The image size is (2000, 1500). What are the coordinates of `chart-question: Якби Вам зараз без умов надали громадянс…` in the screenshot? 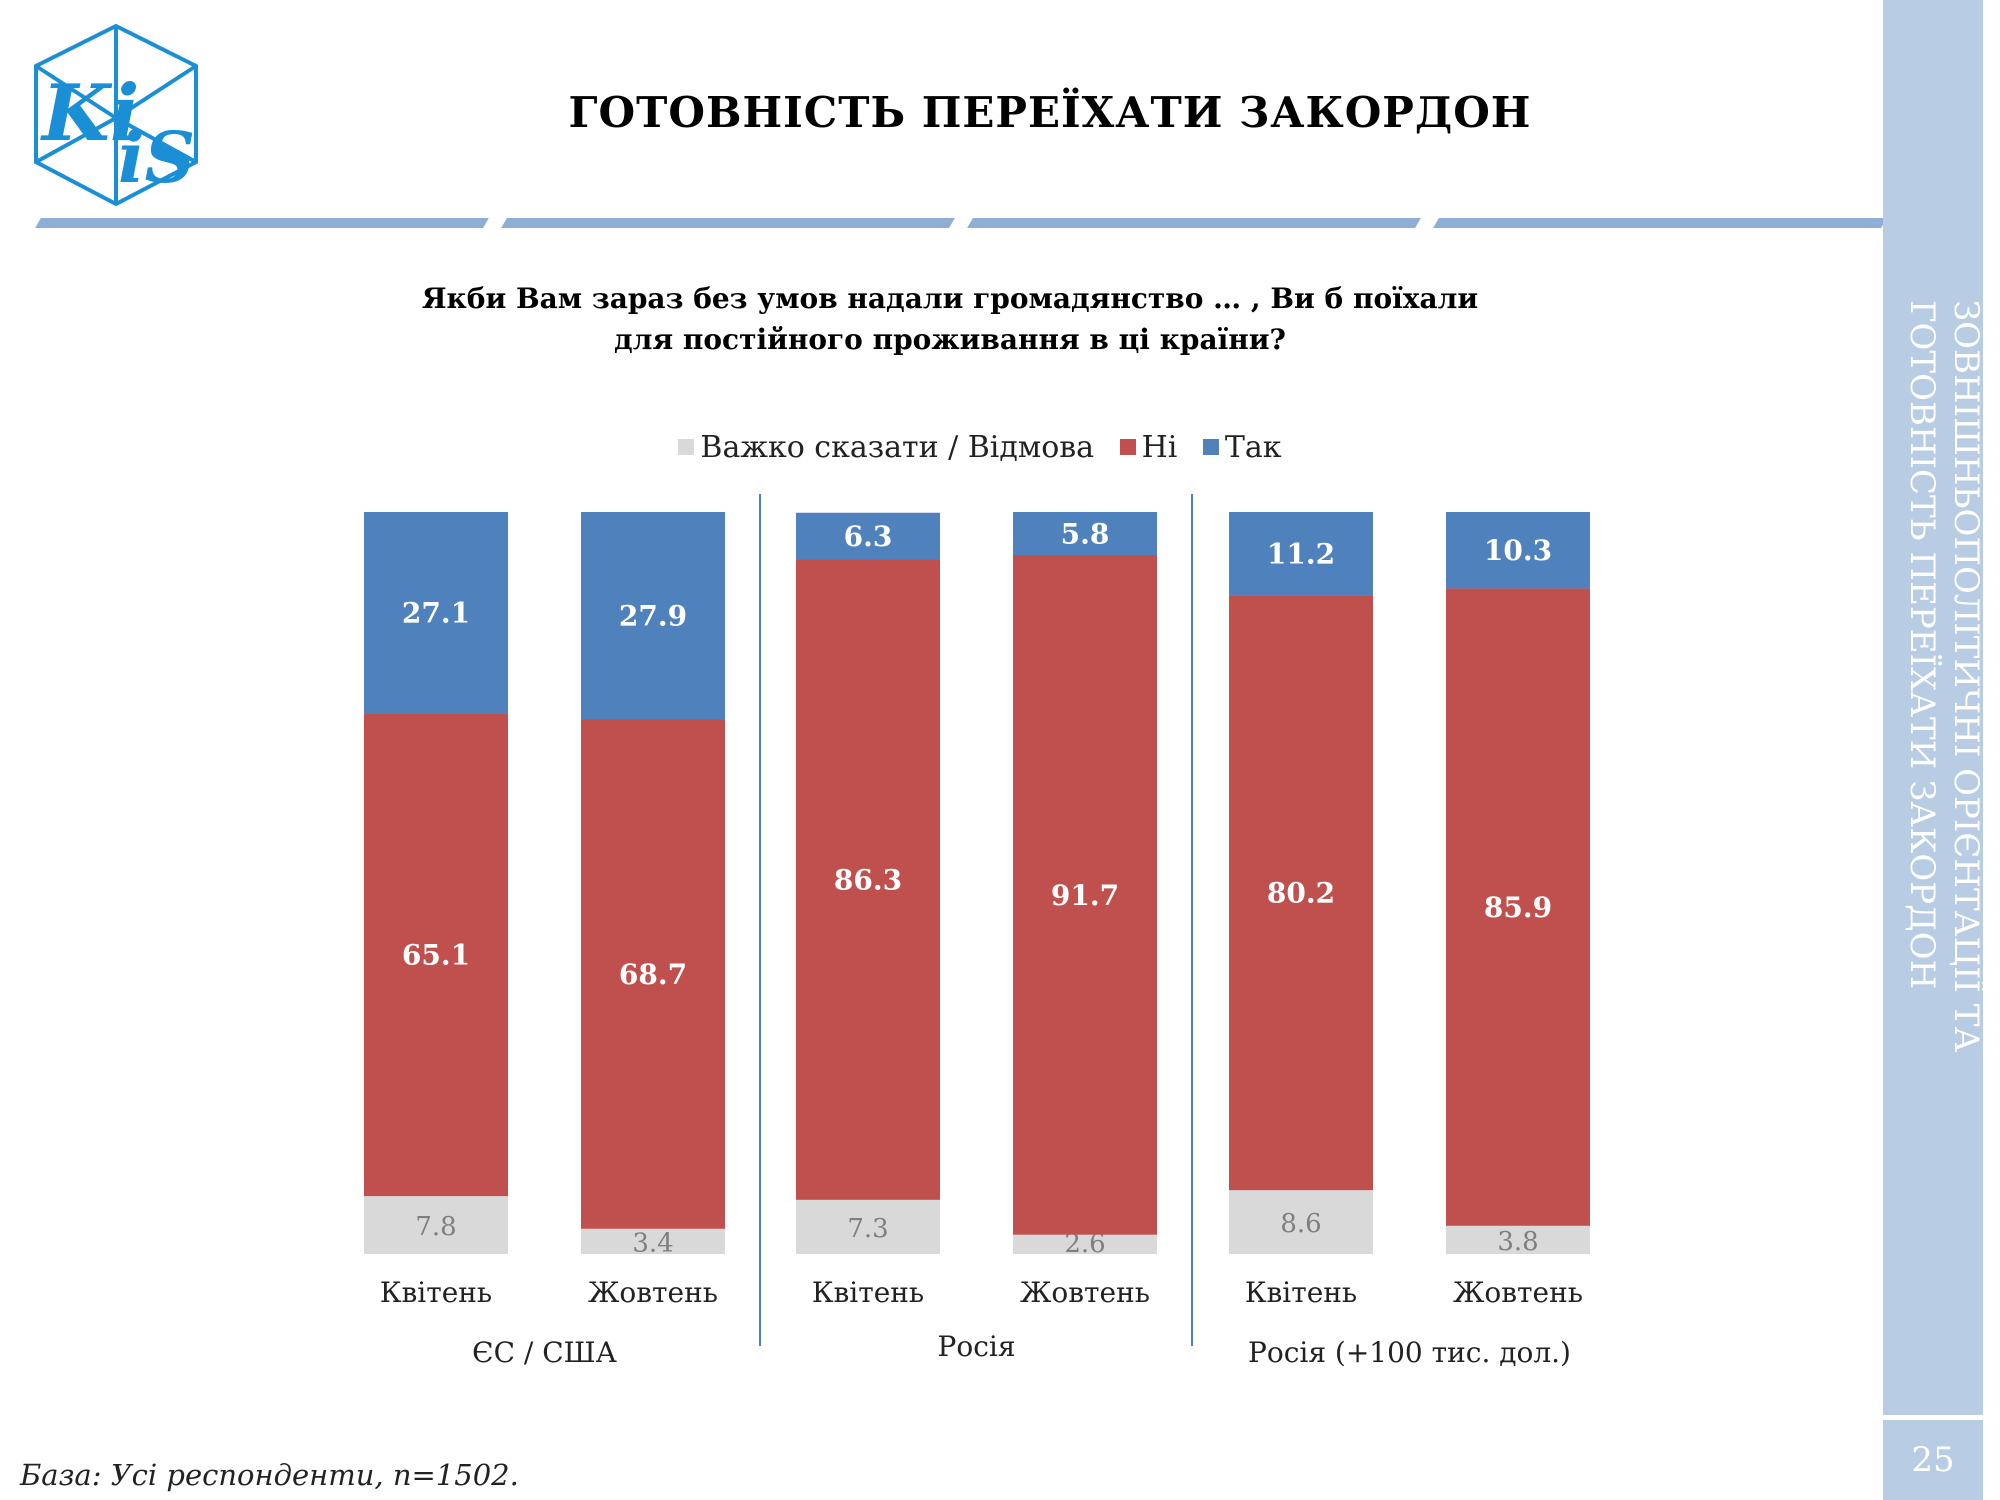 It's located at (950, 319).